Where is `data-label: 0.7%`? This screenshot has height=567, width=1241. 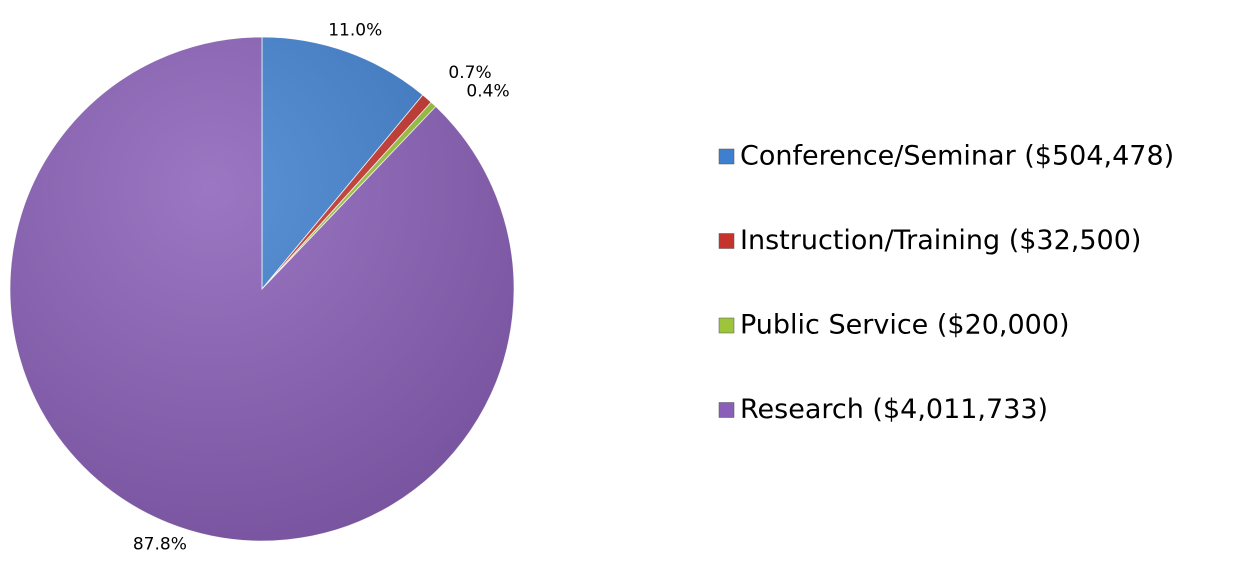
data-label: 0.7% is located at coordinates (469, 73).